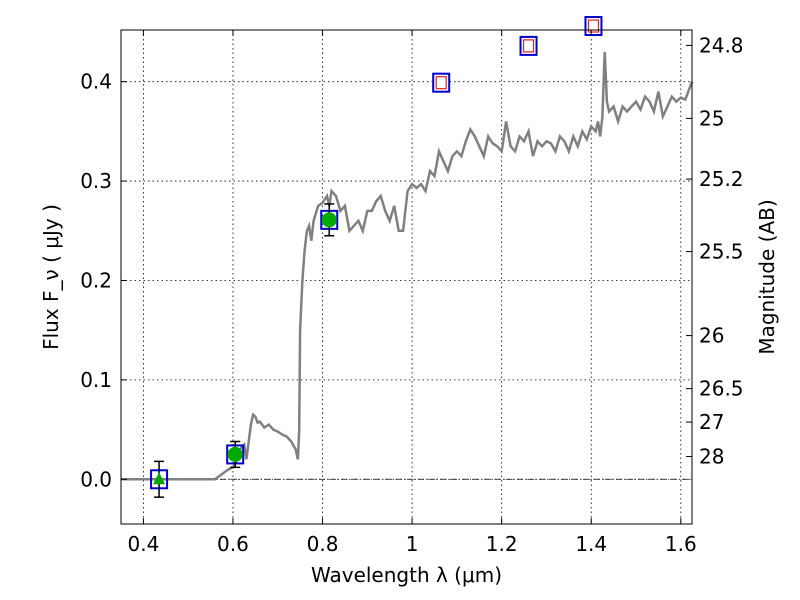  I want to click on y-tick-label: 0.2, so click(96, 280).